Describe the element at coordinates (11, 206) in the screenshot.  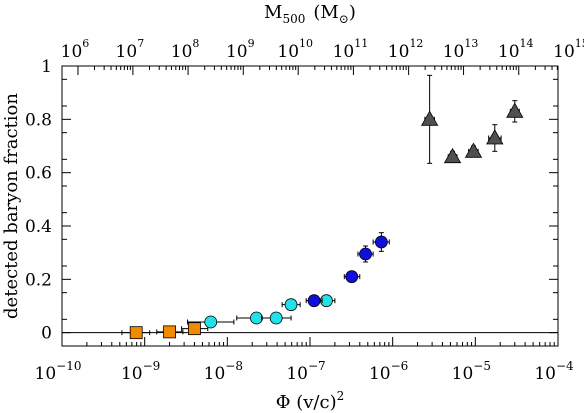
I see `y-axis-title: detected baryon fraction` at that location.